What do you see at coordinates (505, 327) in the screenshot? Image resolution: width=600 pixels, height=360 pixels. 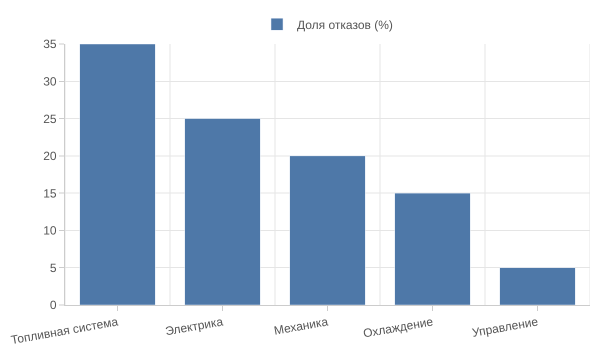 I see `x-tick-label: Управление` at bounding box center [505, 327].